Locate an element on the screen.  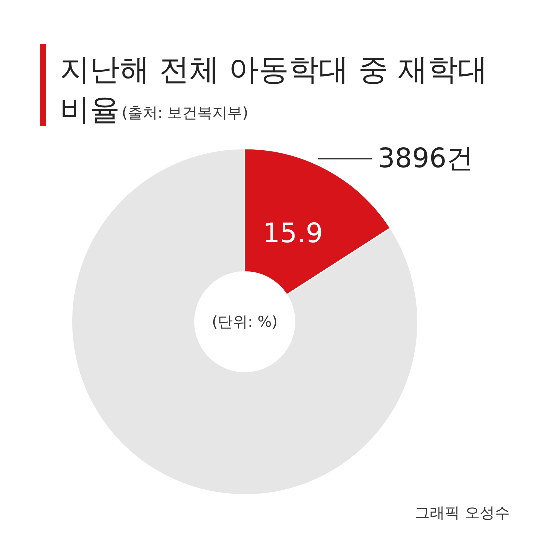
data-label: 15.9 is located at coordinates (293, 234).